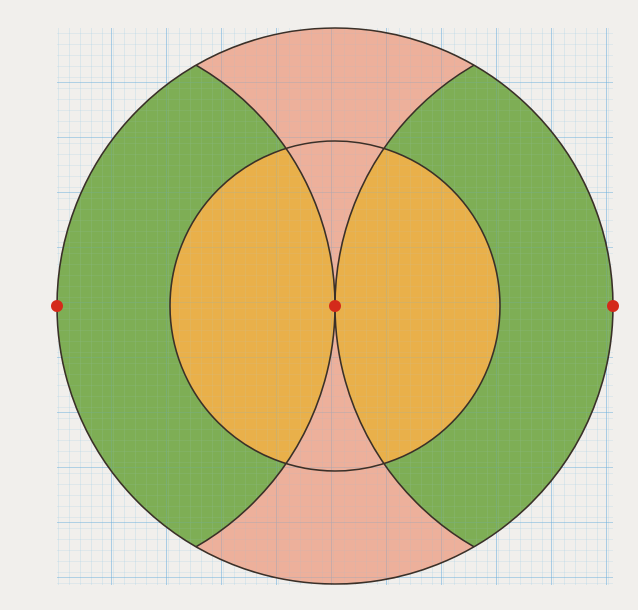  I want to click on right-point, so click(613, 306).